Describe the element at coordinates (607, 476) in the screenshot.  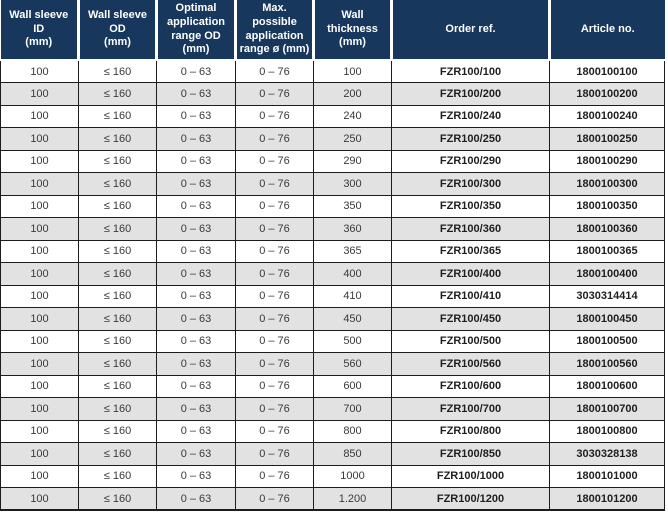
I see `cell-article-no: 1800101000` at that location.